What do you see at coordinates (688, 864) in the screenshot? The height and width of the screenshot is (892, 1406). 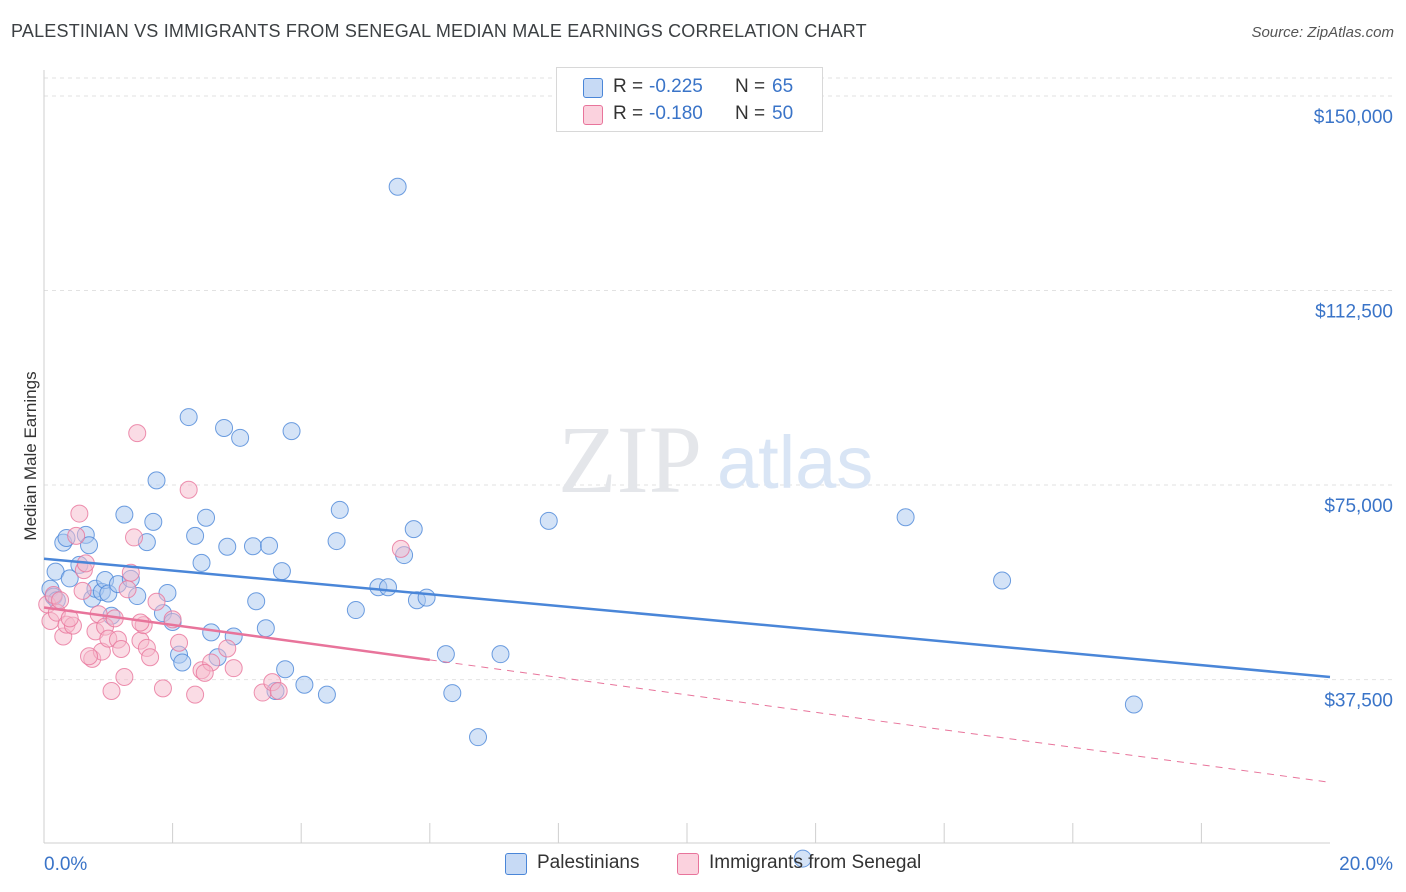 I see `bottom-swatch-pink` at bounding box center [688, 864].